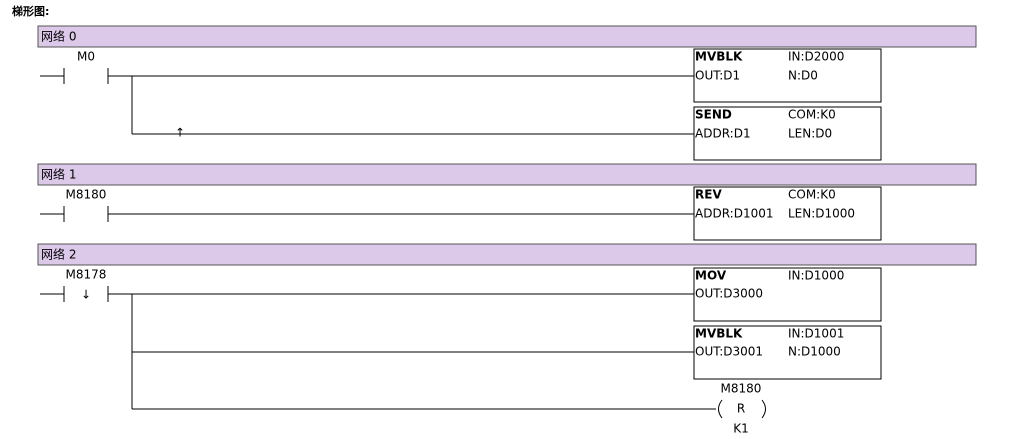 The height and width of the screenshot is (439, 1011). Describe the element at coordinates (58, 174) in the screenshot. I see `network-label: 网络 1` at that location.